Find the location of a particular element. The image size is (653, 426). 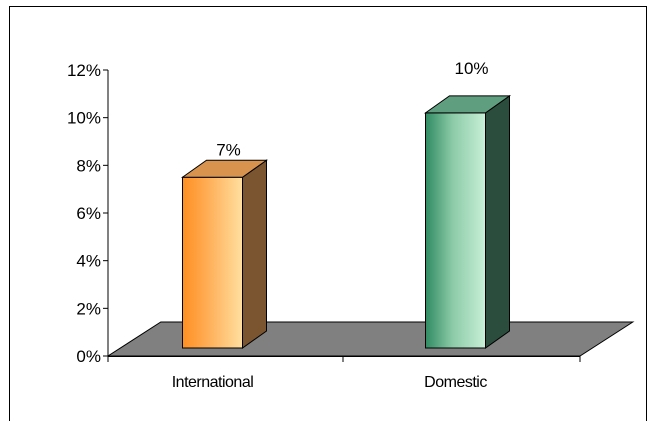

bar-domestic is located at coordinates (467, 221).